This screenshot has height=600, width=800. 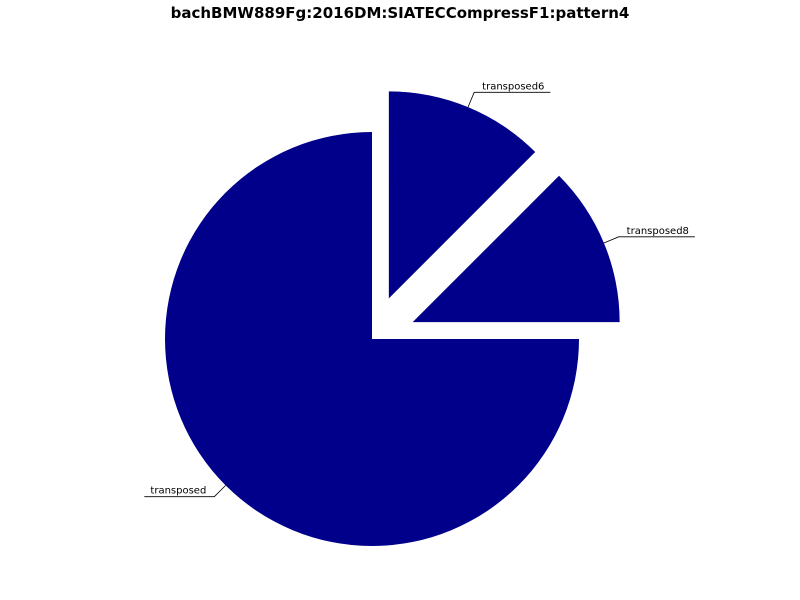 What do you see at coordinates (513, 86) in the screenshot?
I see `slice-label-text: transposed6` at bounding box center [513, 86].